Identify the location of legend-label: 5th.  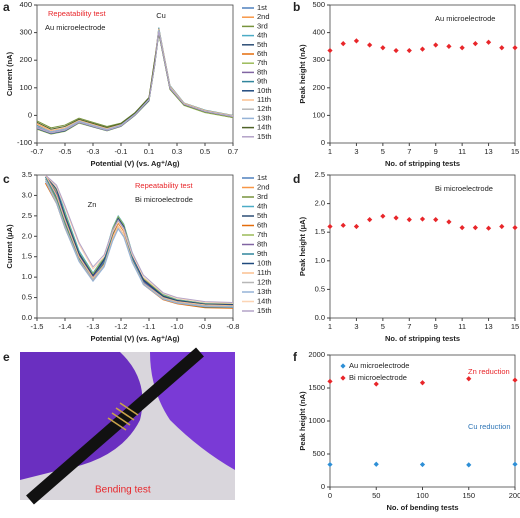
(262, 215).